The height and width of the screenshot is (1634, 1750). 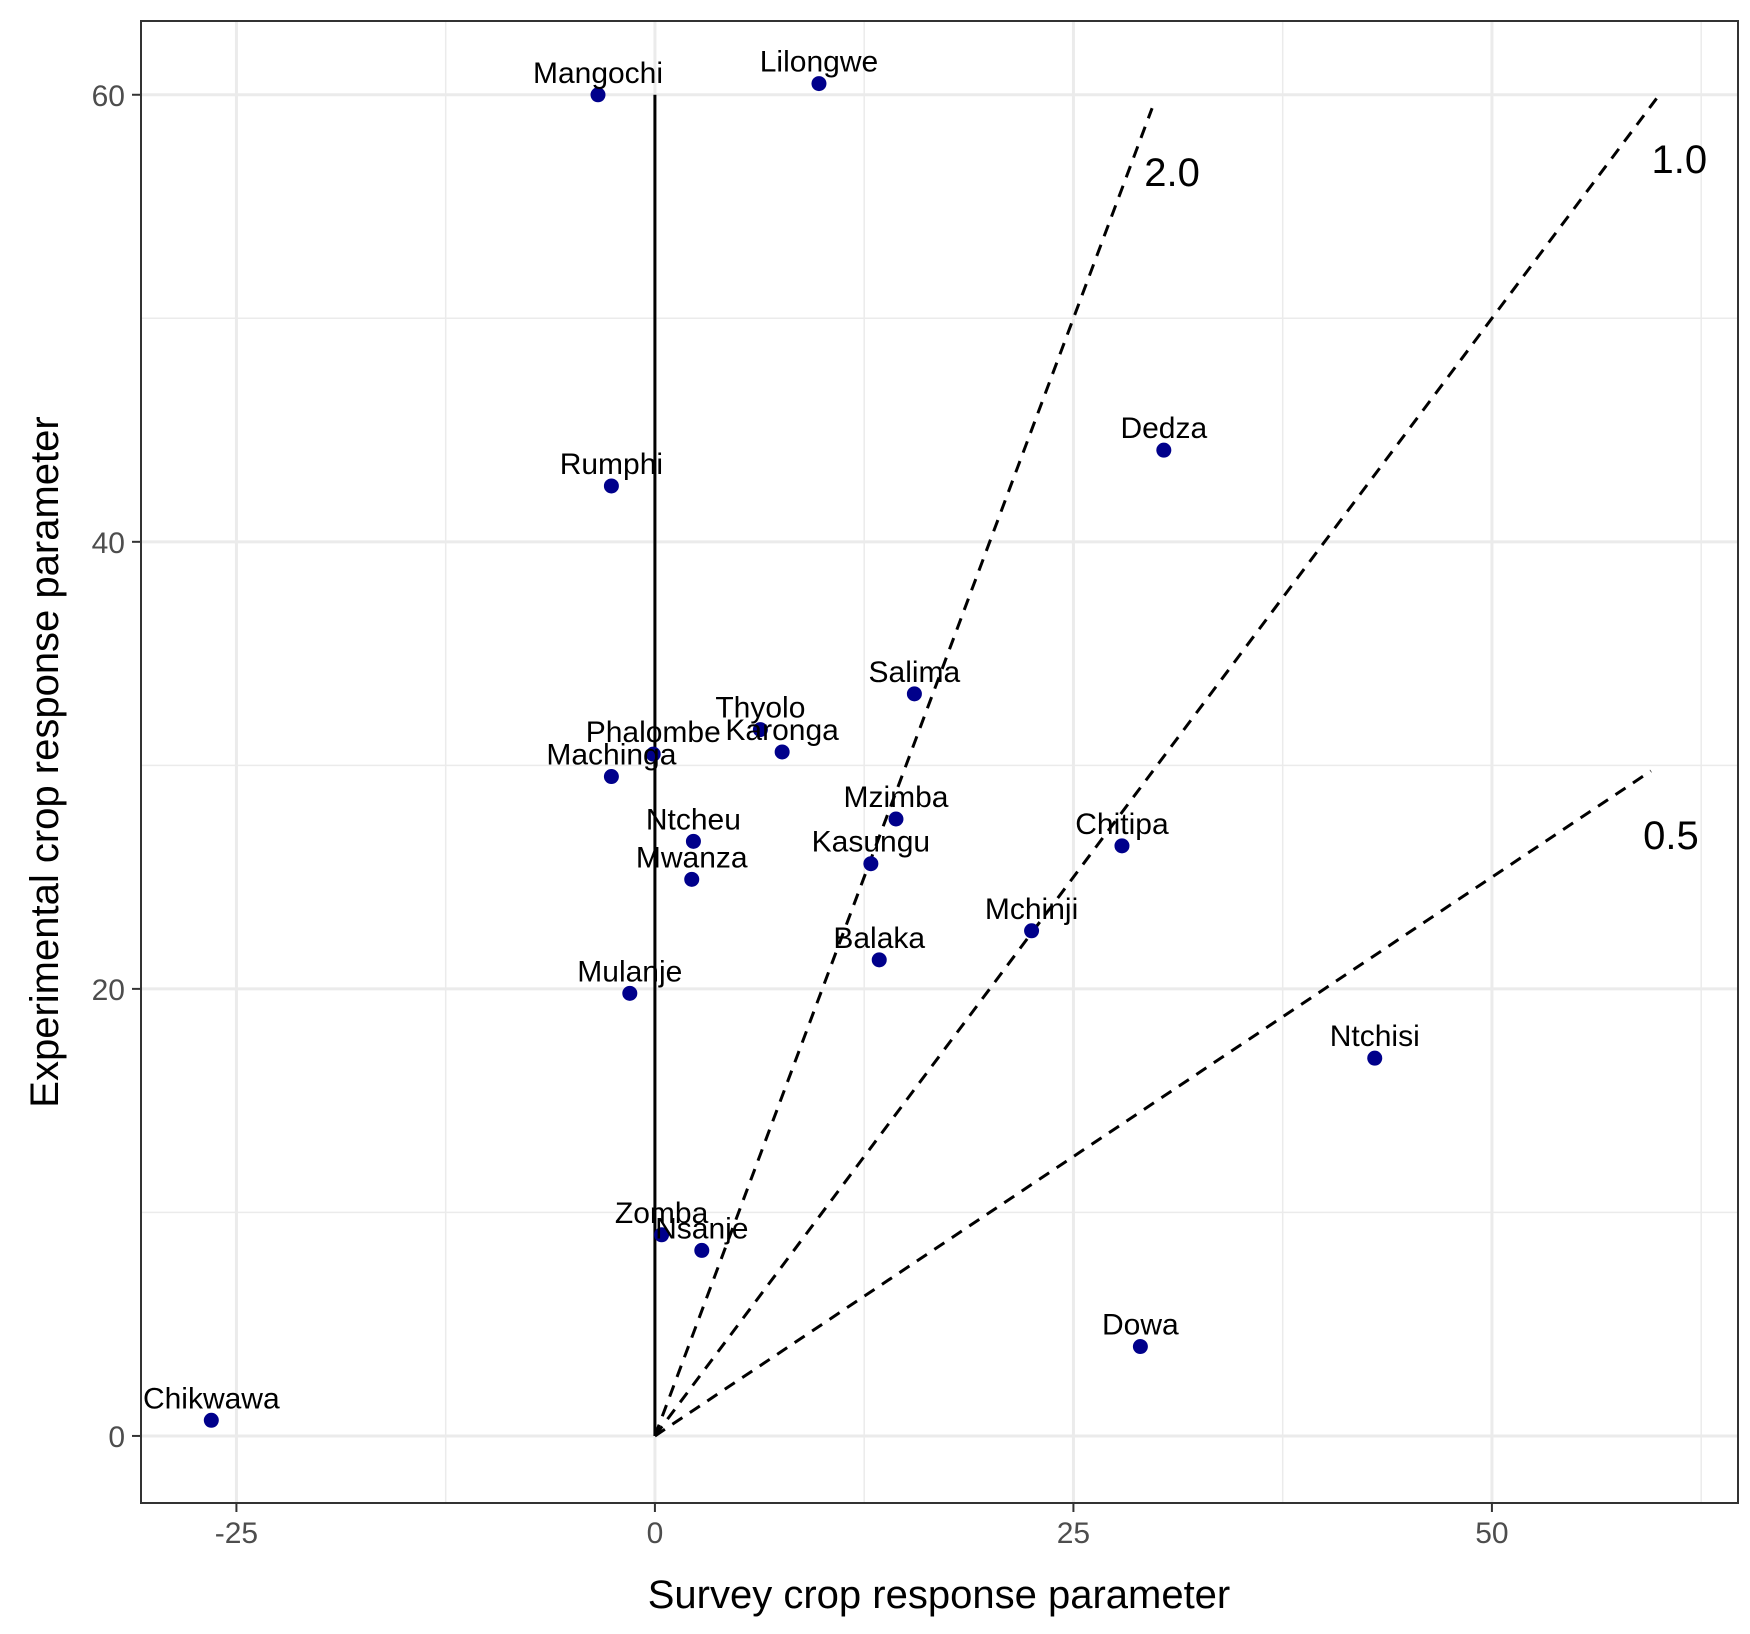 What do you see at coordinates (939, 1595) in the screenshot?
I see `x-axis-title: Survey crop response parameter` at bounding box center [939, 1595].